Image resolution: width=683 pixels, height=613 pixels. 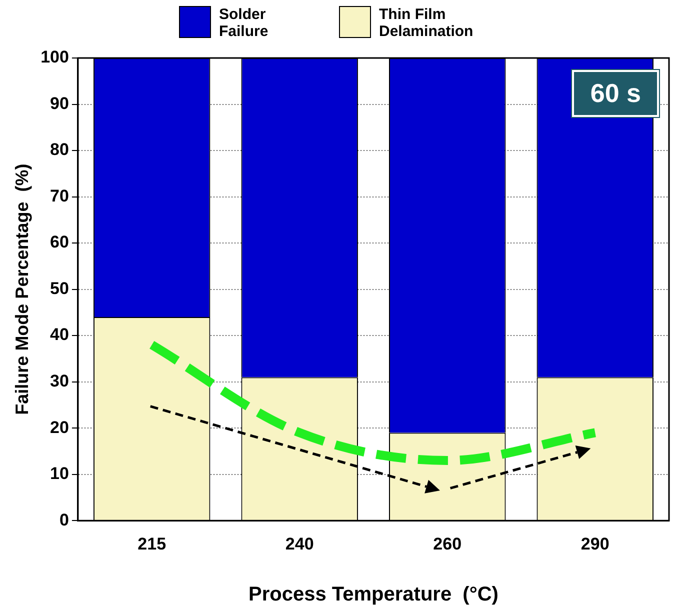 I want to click on y-tick-label: 0, so click(x=64, y=520).